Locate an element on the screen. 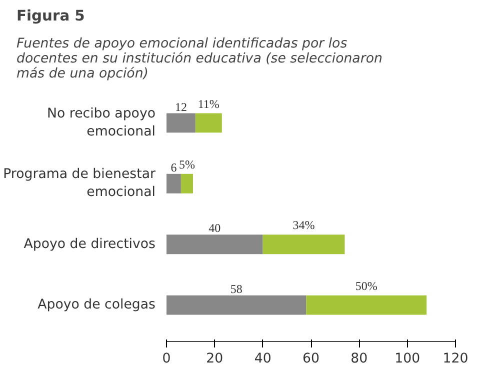  x-tick-label: 120 is located at coordinates (455, 359).